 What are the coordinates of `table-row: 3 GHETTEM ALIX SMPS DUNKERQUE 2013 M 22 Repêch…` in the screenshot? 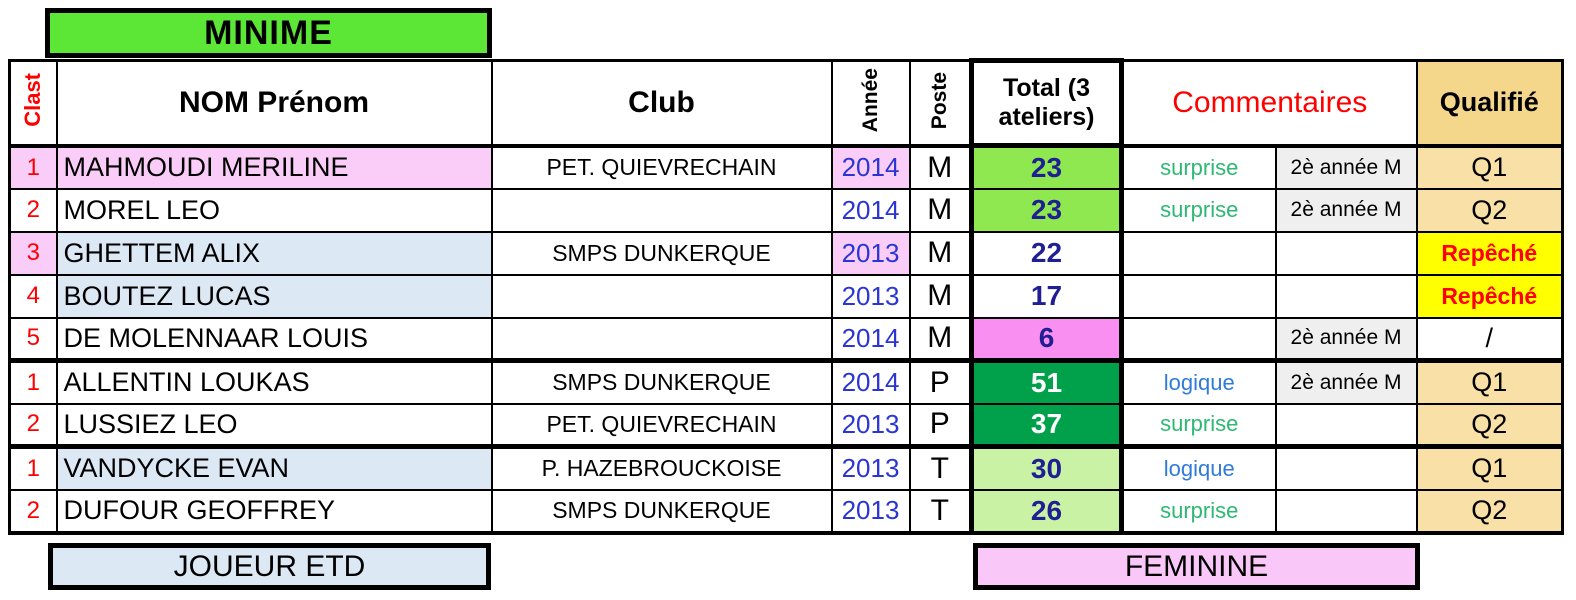 It's located at (786, 253).